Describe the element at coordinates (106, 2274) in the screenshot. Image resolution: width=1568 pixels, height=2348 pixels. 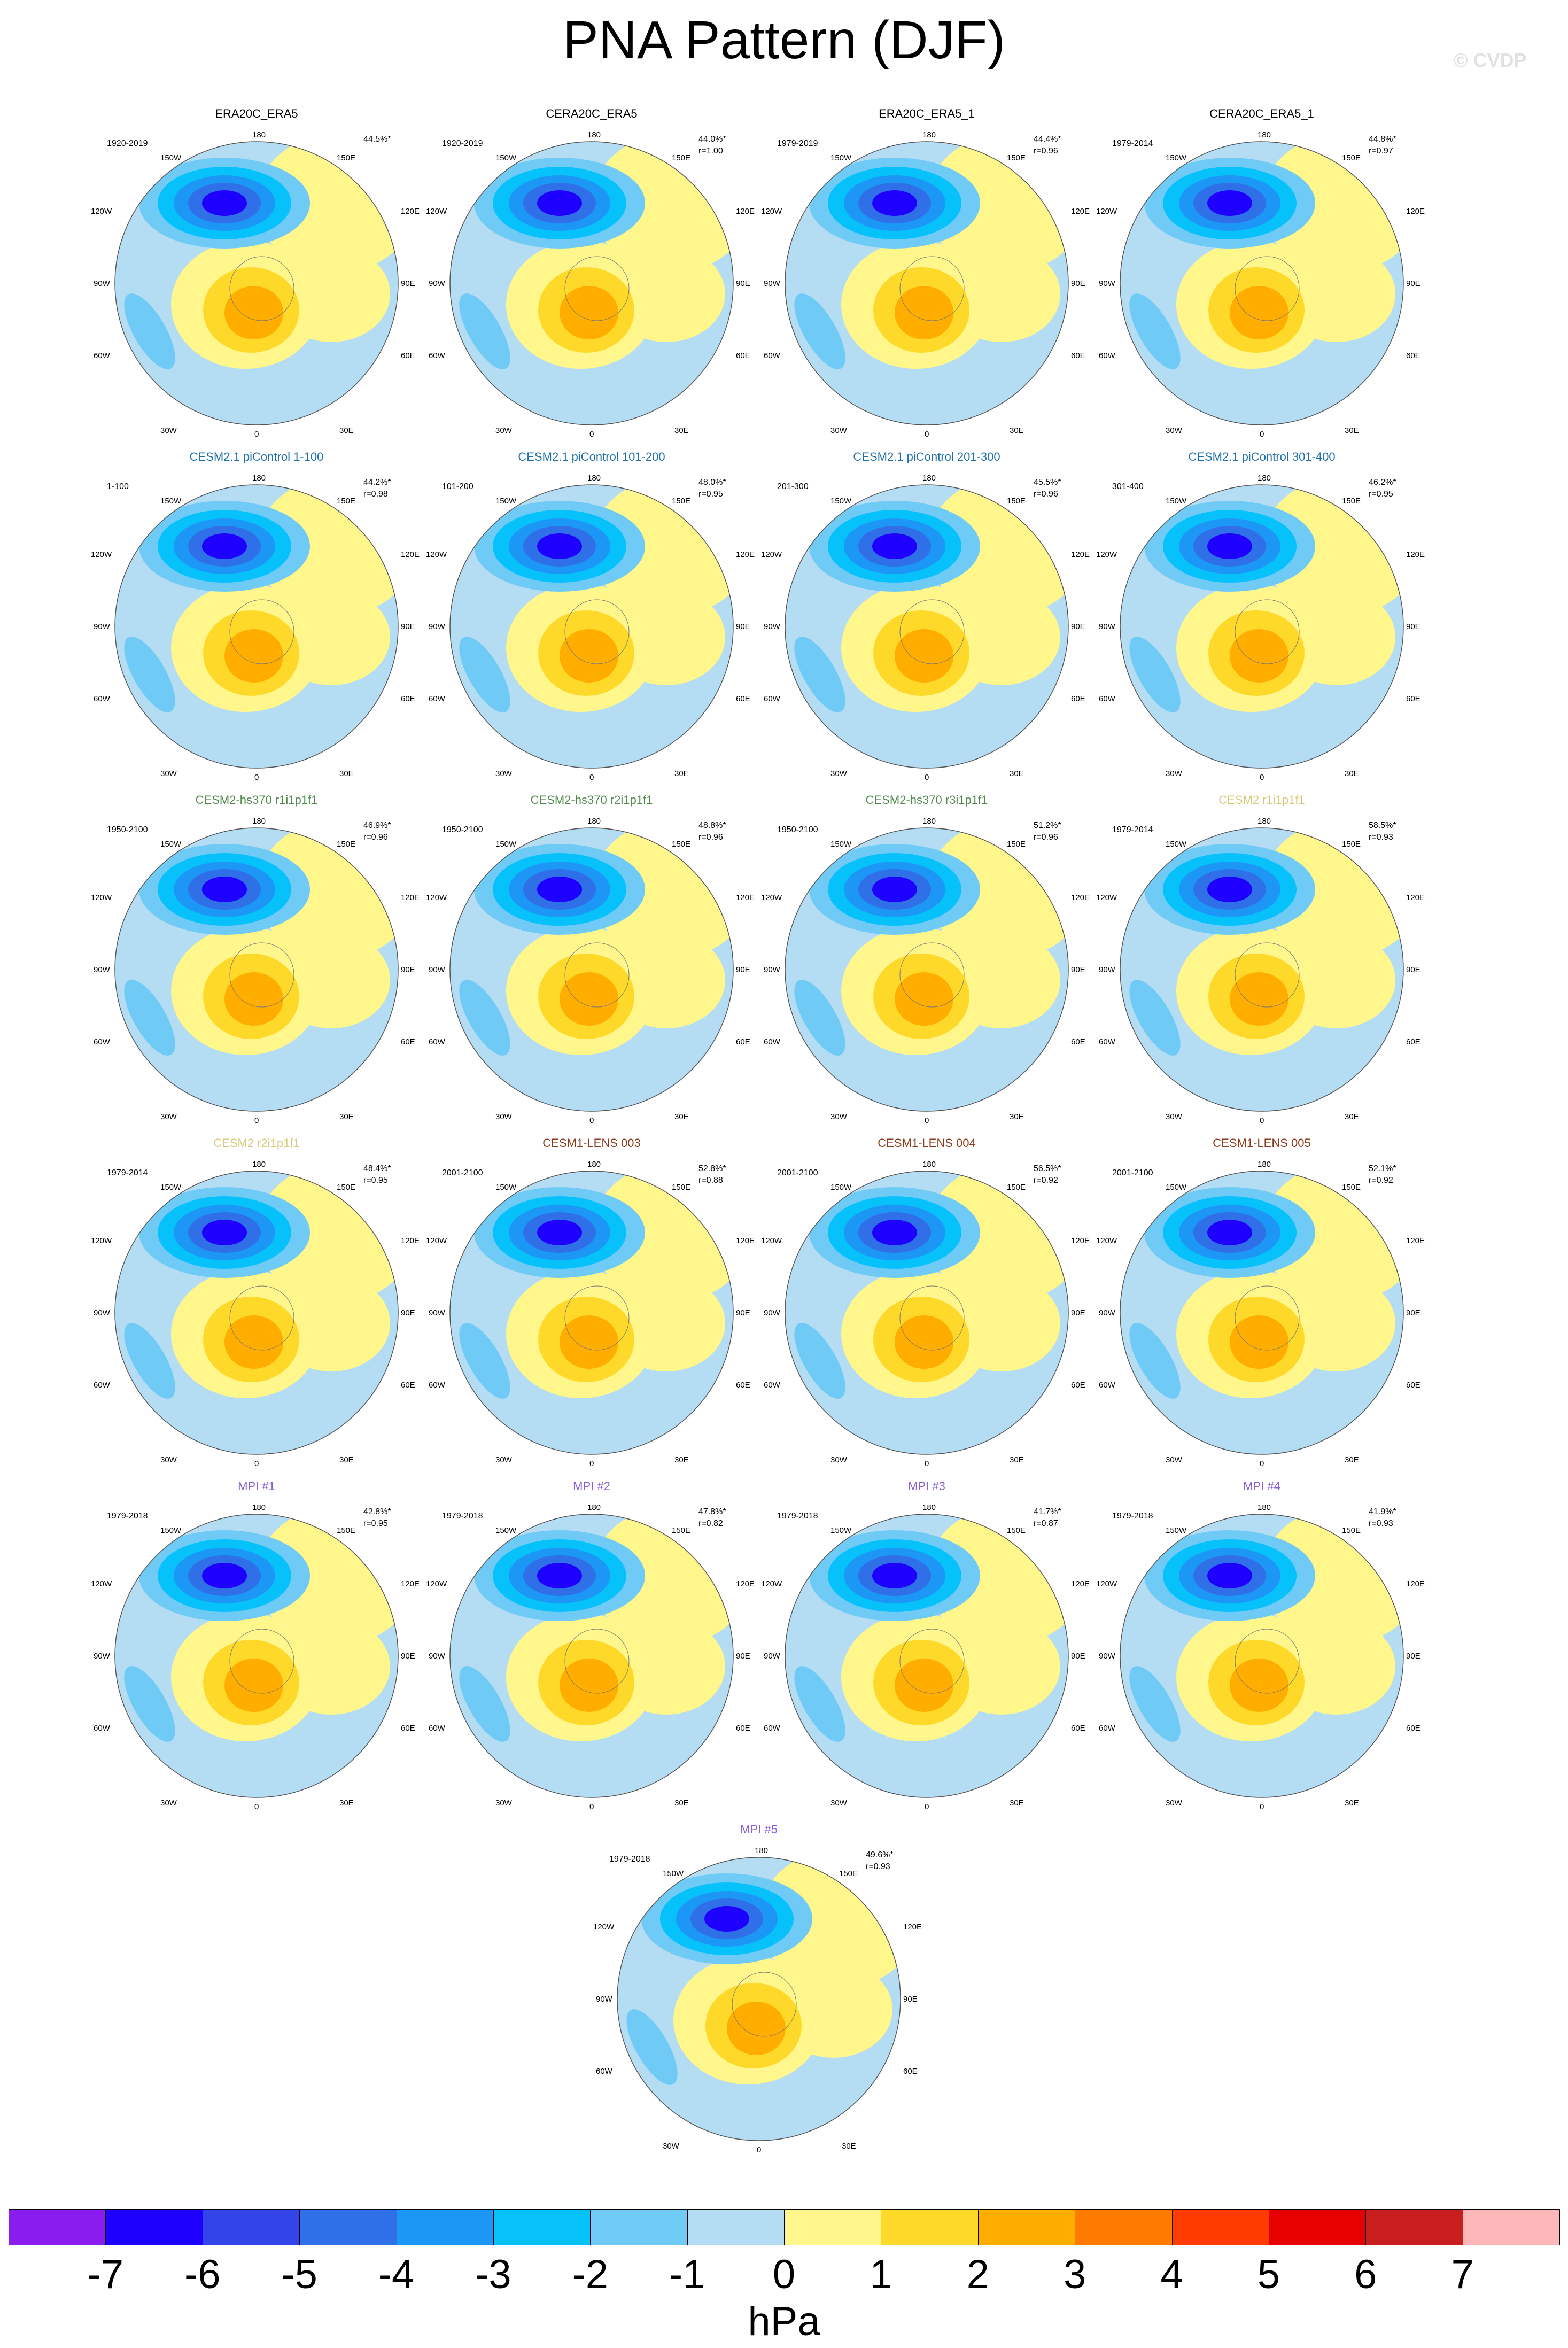
I see `colorbar-tick-label: -7` at that location.